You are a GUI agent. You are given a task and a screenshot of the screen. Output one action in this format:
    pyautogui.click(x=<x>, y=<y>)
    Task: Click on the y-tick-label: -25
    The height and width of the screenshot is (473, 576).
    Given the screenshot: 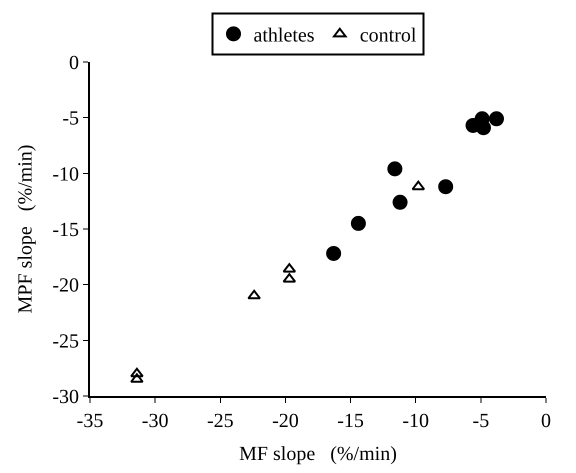 What is the action you would take?
    pyautogui.click(x=65, y=341)
    